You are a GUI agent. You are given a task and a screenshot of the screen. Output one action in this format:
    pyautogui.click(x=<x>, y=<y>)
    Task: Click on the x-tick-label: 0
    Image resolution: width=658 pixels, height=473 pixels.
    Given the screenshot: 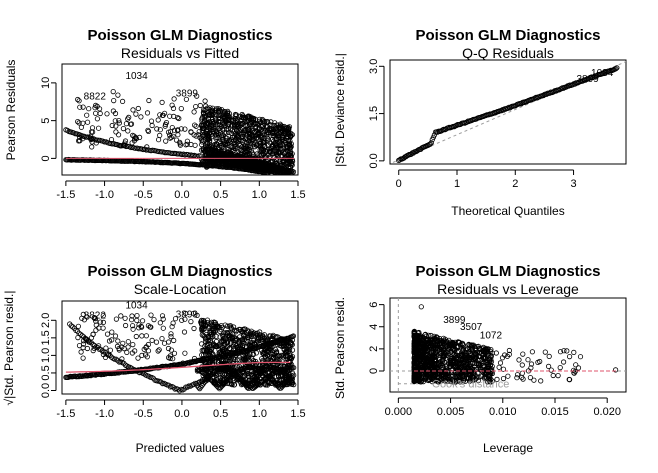 What is the action you would take?
    pyautogui.click(x=399, y=184)
    